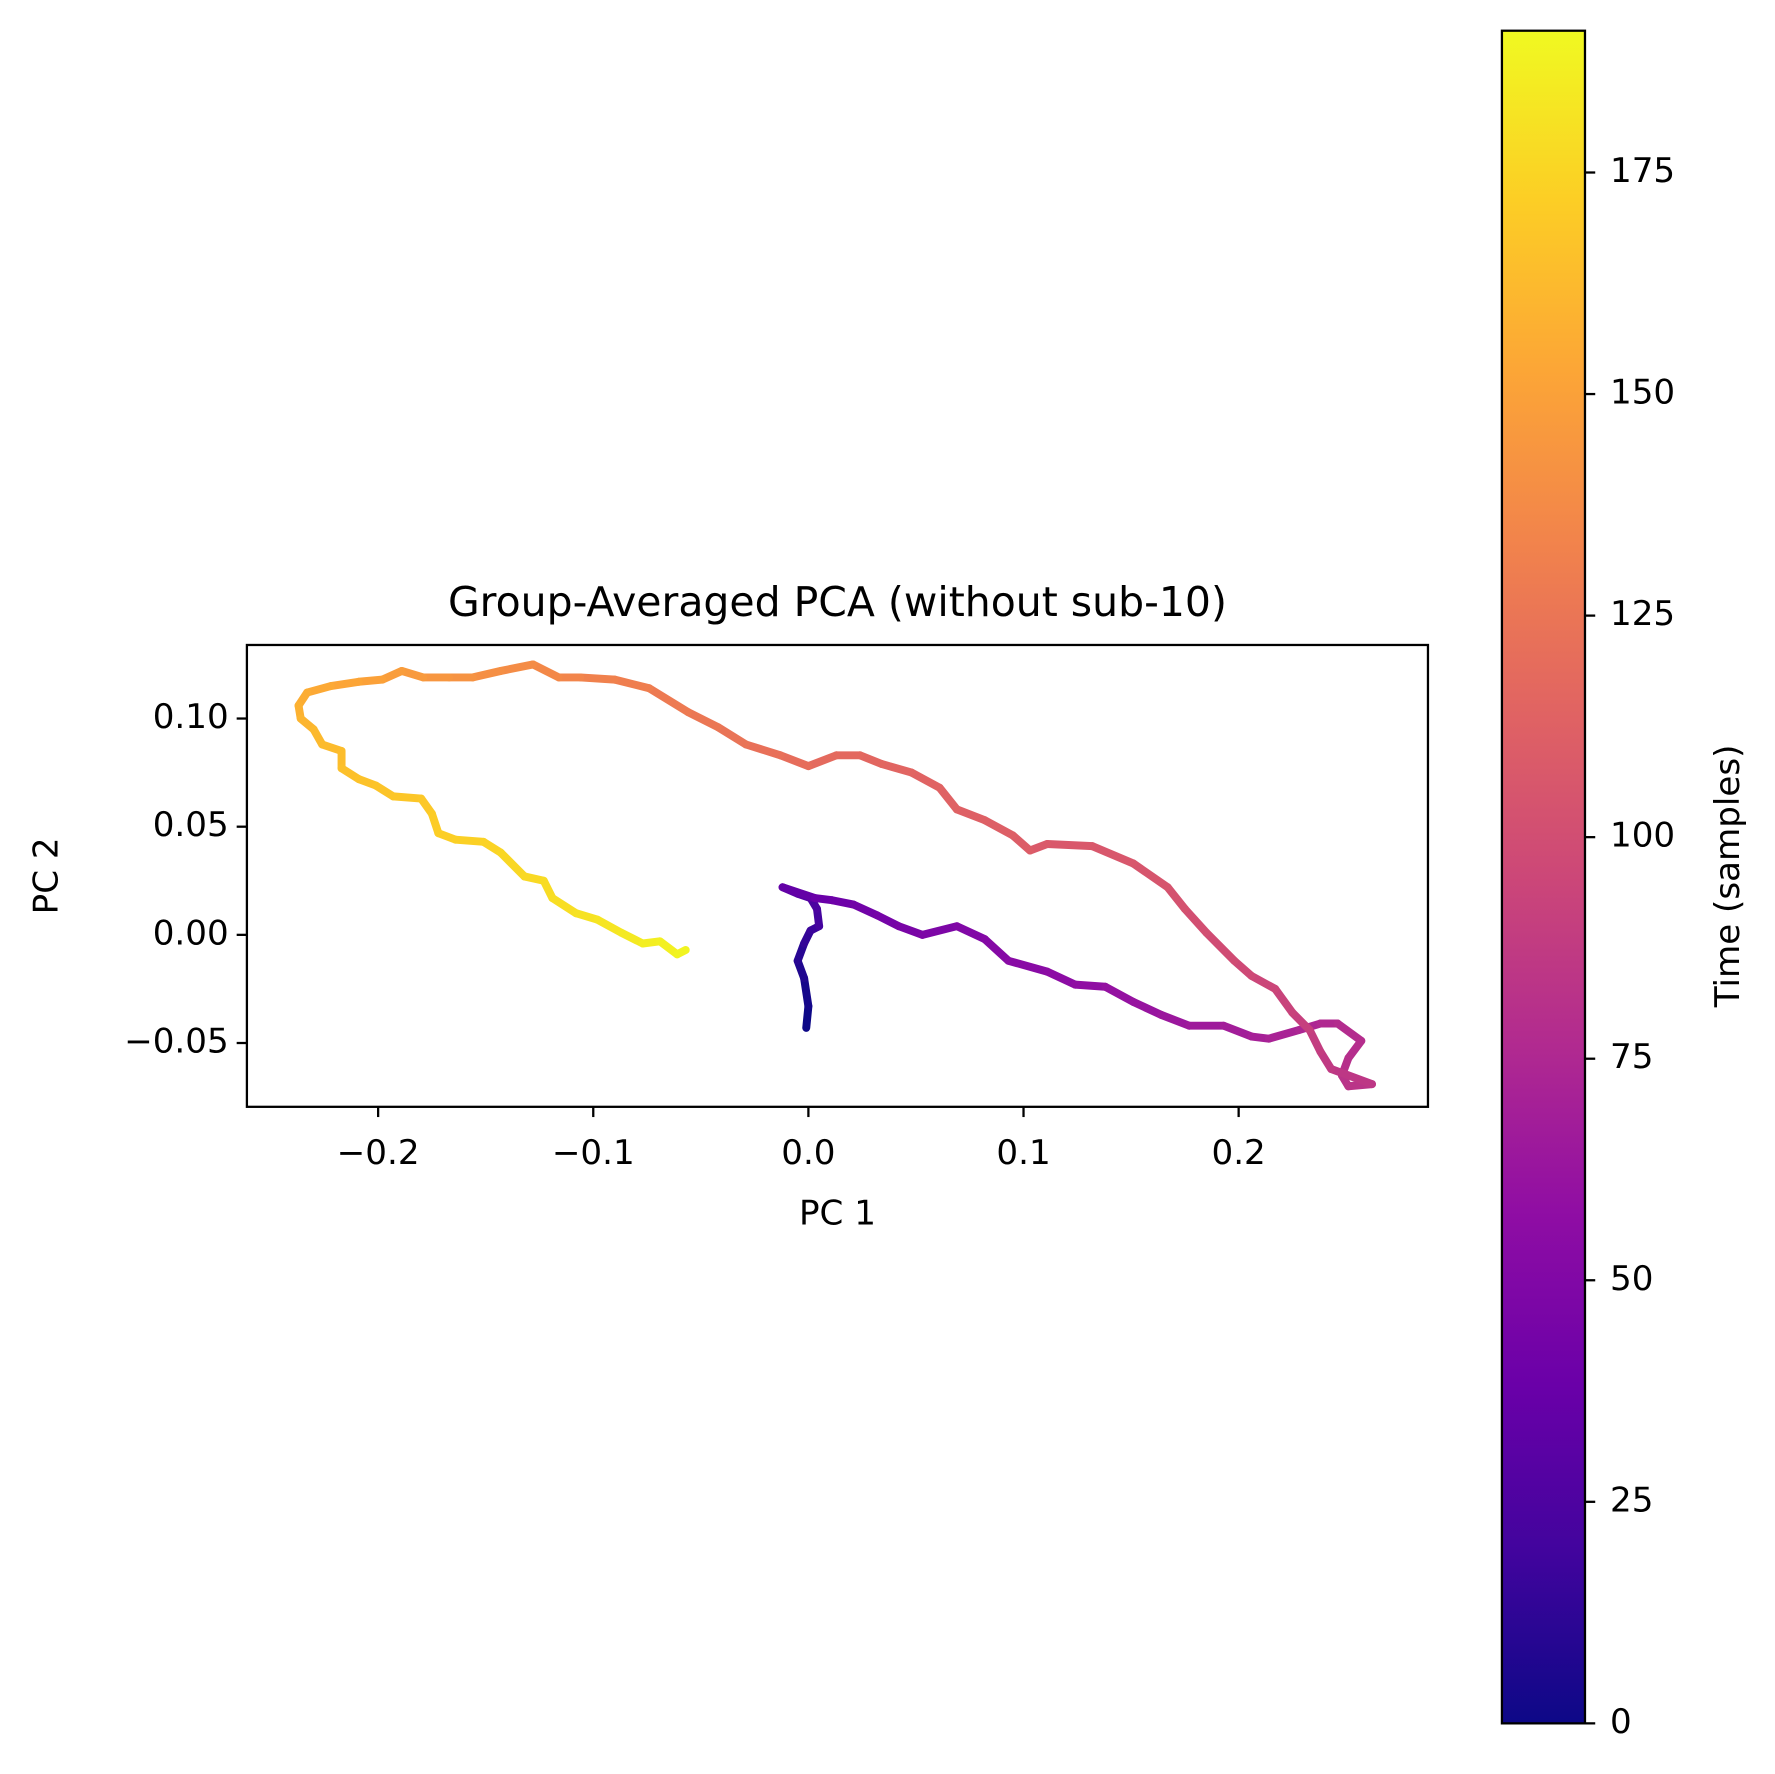  Describe the element at coordinates (1023, 1153) in the screenshot. I see `x-tick-label: 0.1` at that location.